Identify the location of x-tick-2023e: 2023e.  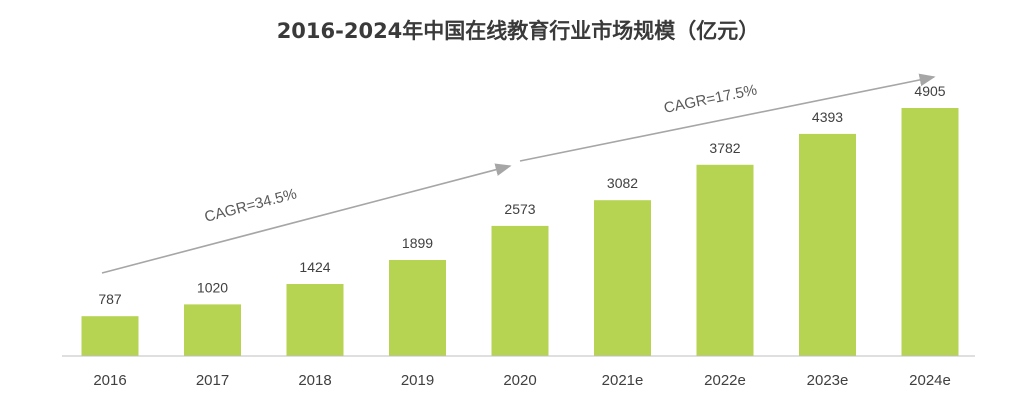
(828, 380).